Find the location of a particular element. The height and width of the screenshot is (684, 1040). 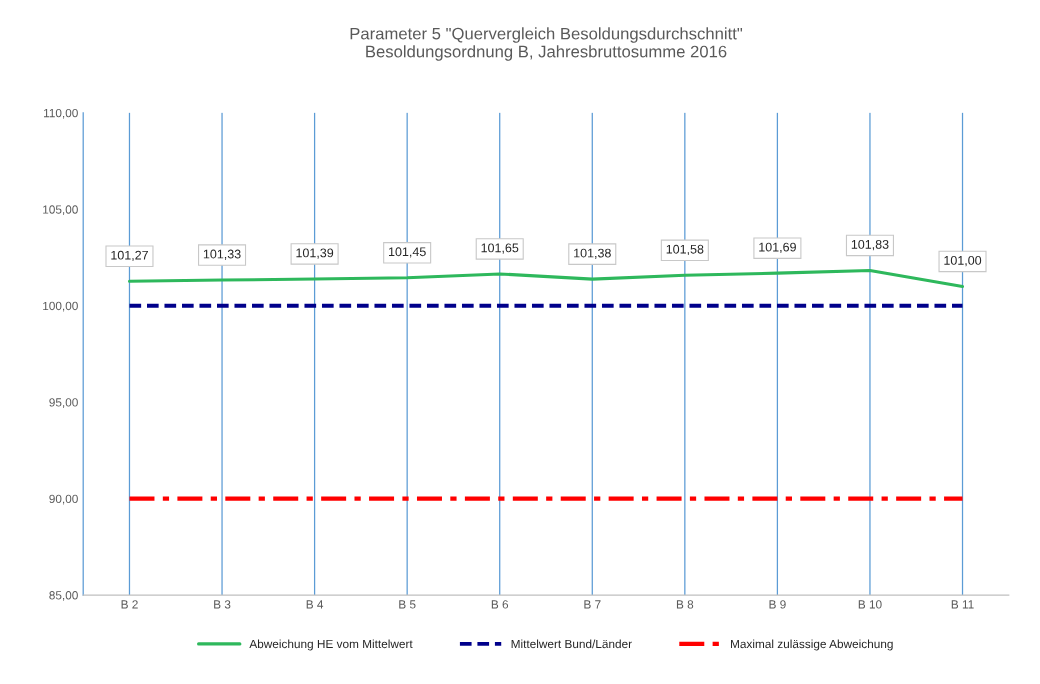

data-label: 101,00 is located at coordinates (963, 261).